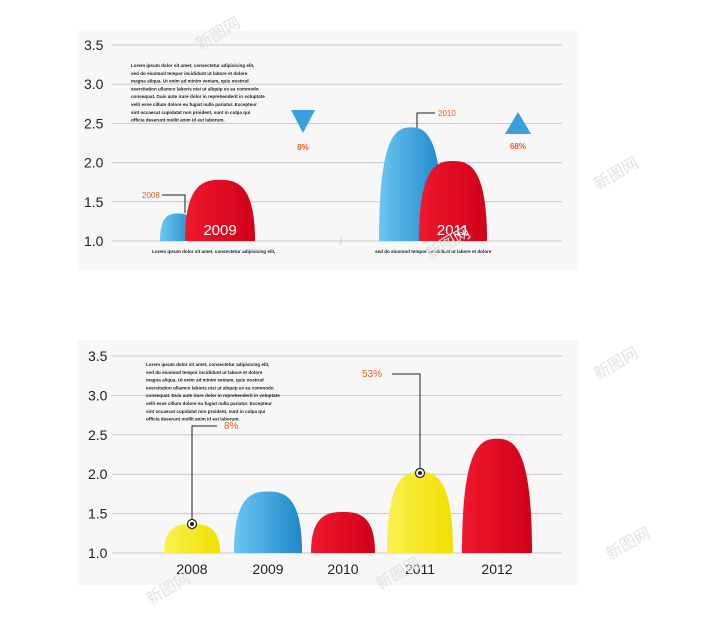 This screenshot has height=640, width=720. What do you see at coordinates (518, 123) in the screenshot?
I see `up-triangle-icon` at bounding box center [518, 123].